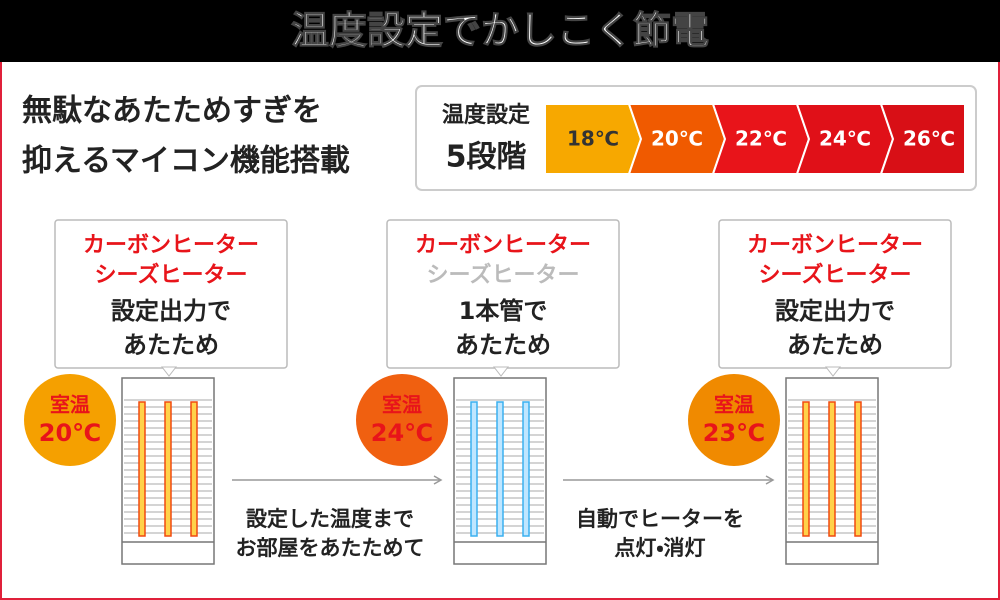 The height and width of the screenshot is (600, 1000). What do you see at coordinates (330, 548) in the screenshot?
I see `caption: お部屋をあたためて` at bounding box center [330, 548].